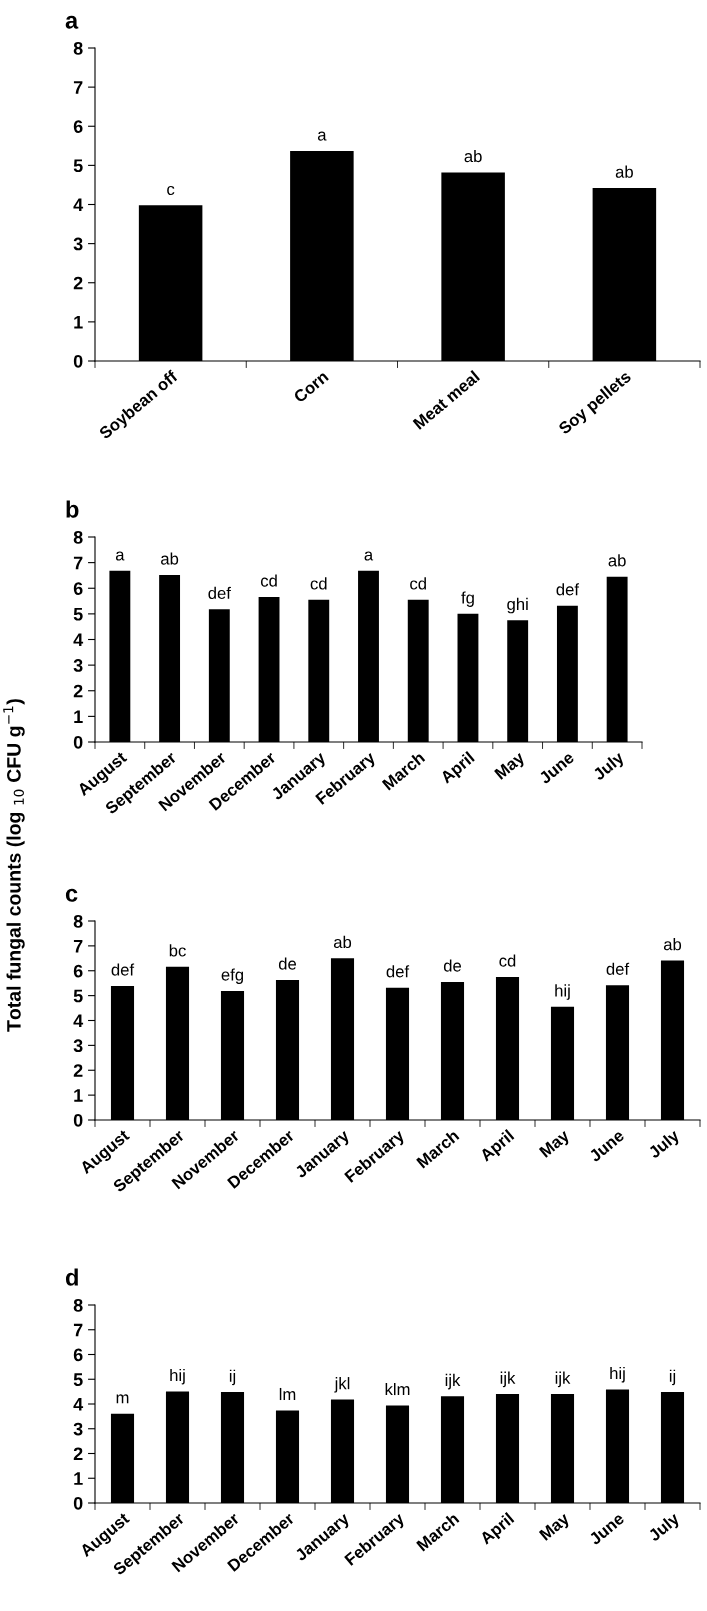  Describe the element at coordinates (122, 1399) in the screenshot. I see `data-label: m` at that location.